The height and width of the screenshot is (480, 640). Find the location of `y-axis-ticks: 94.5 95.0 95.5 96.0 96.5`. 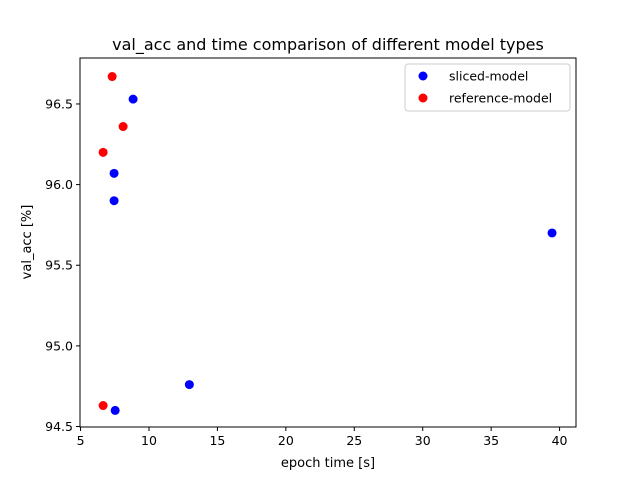

y-axis-ticks: 94.5 95.0 95.5 96.0 96.5 is located at coordinates (62, 265).